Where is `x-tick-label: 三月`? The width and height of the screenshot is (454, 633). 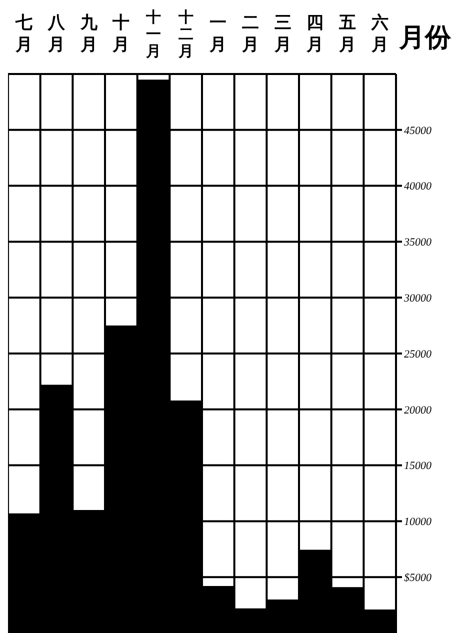 x-tick-label: 三月 is located at coordinates (282, 34).